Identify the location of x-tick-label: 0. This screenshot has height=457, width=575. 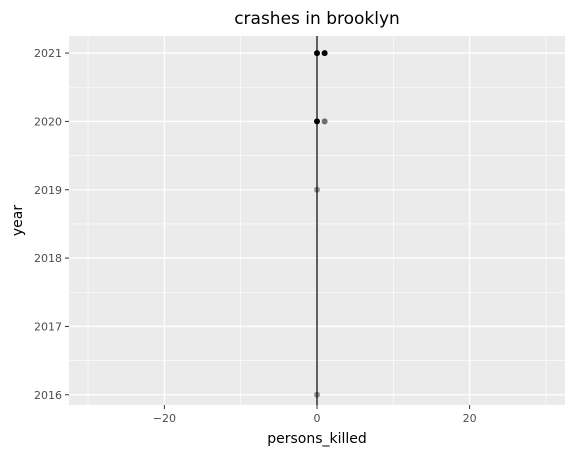
(317, 418).